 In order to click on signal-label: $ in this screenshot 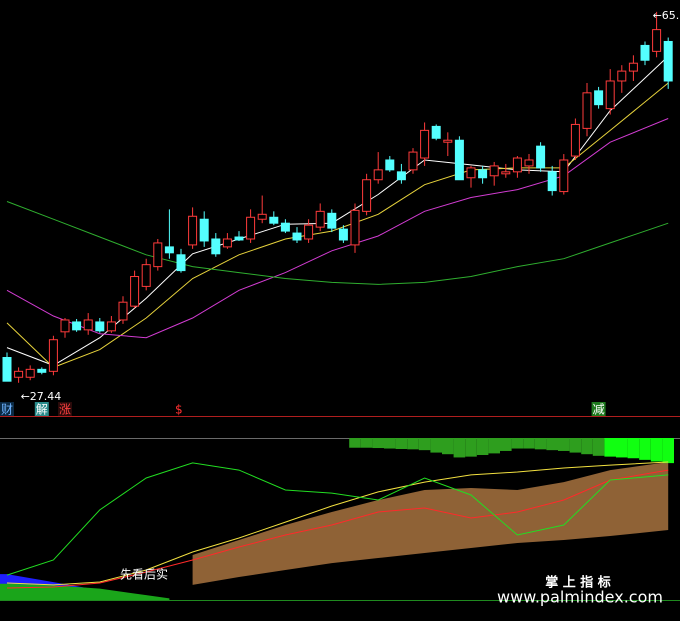, I will do `click(179, 410)`.